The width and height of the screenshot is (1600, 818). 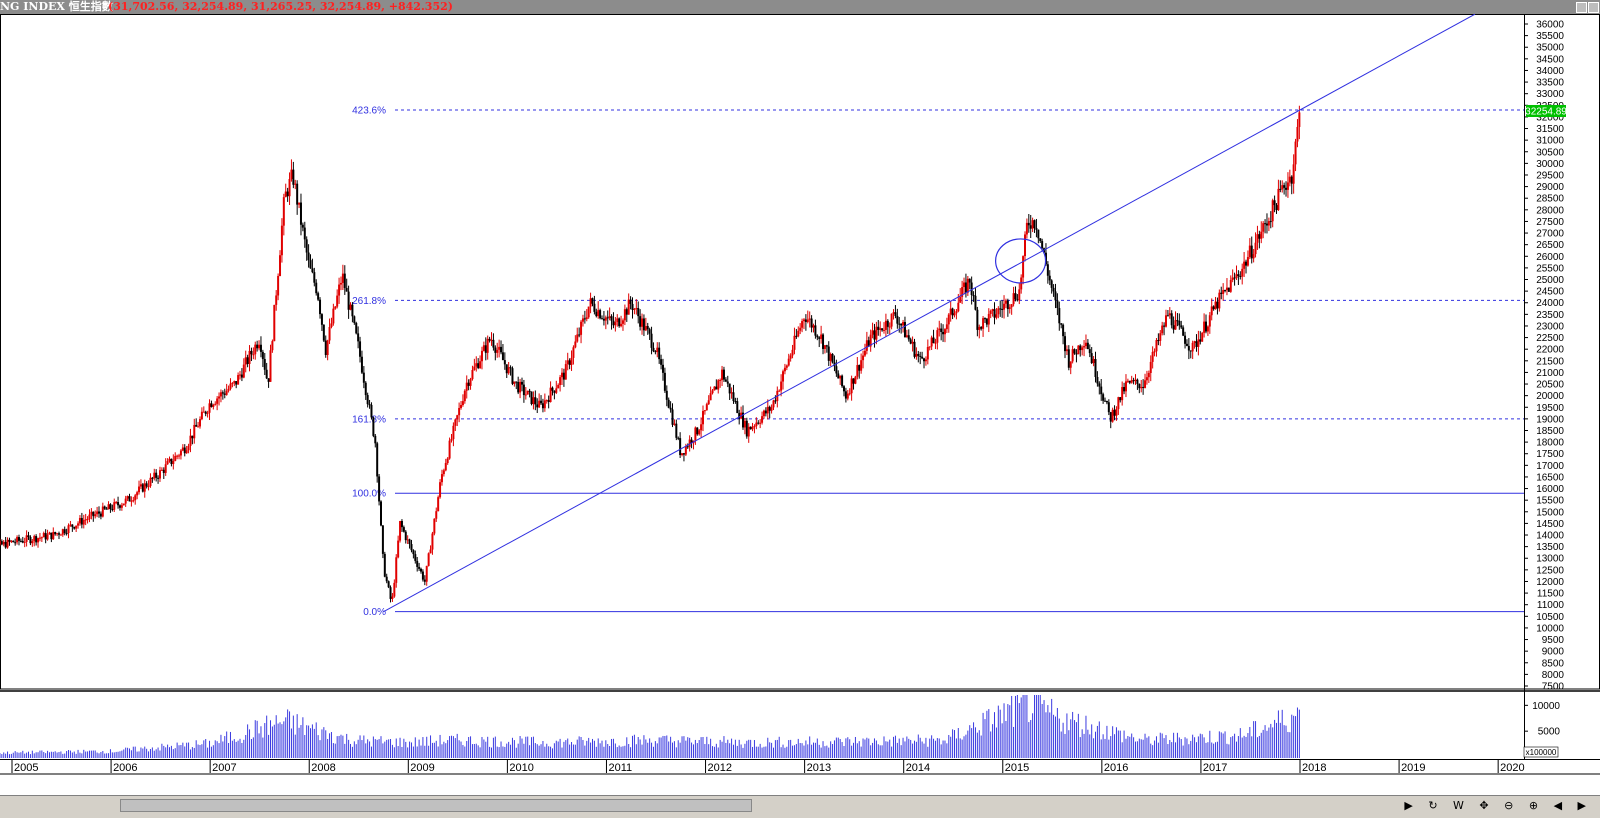 What do you see at coordinates (1498, 805) in the screenshot?
I see `navigation-icons: ▶ ↻ W ✥ ⊖ ⊕ ◀ ▶` at bounding box center [1498, 805].